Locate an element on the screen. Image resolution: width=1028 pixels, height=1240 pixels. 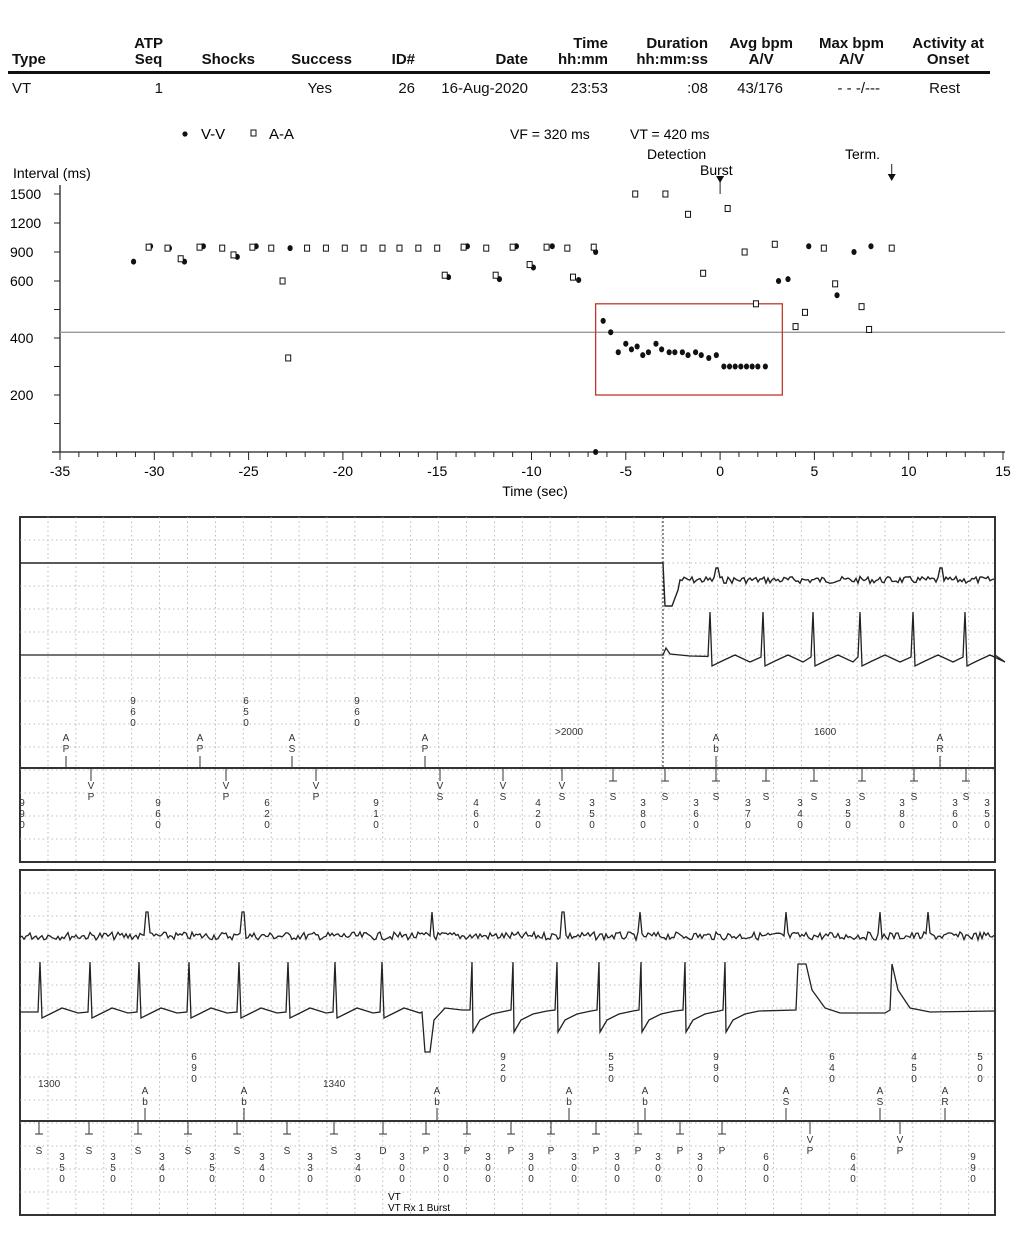
ventricular-interval-char: 2 is located at coordinates (538, 814).